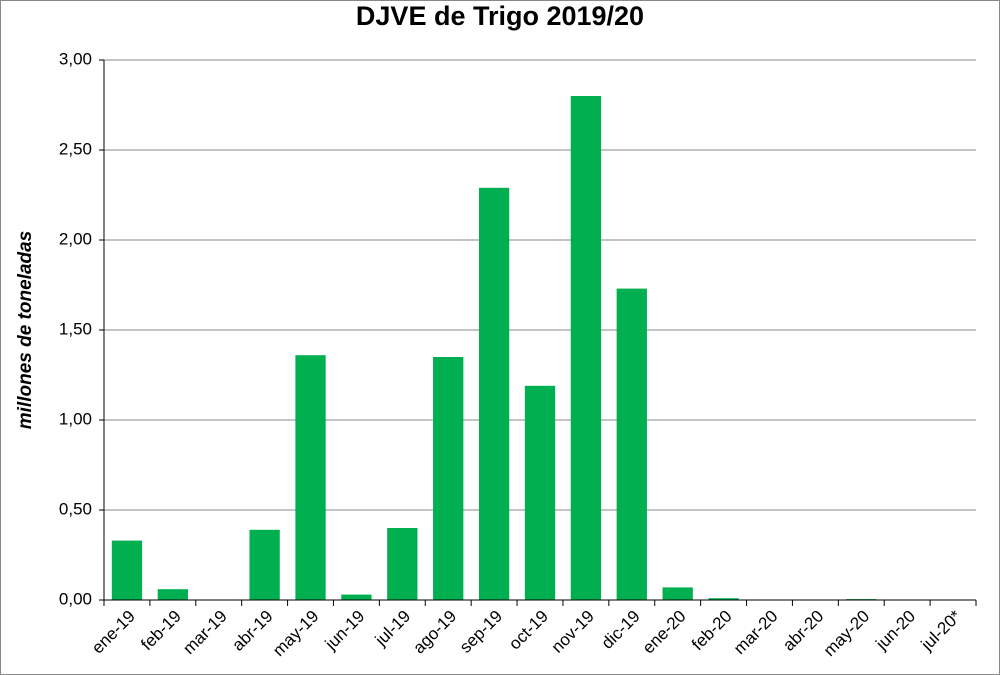  I want to click on y-tick-label: 0,00, so click(75, 598).